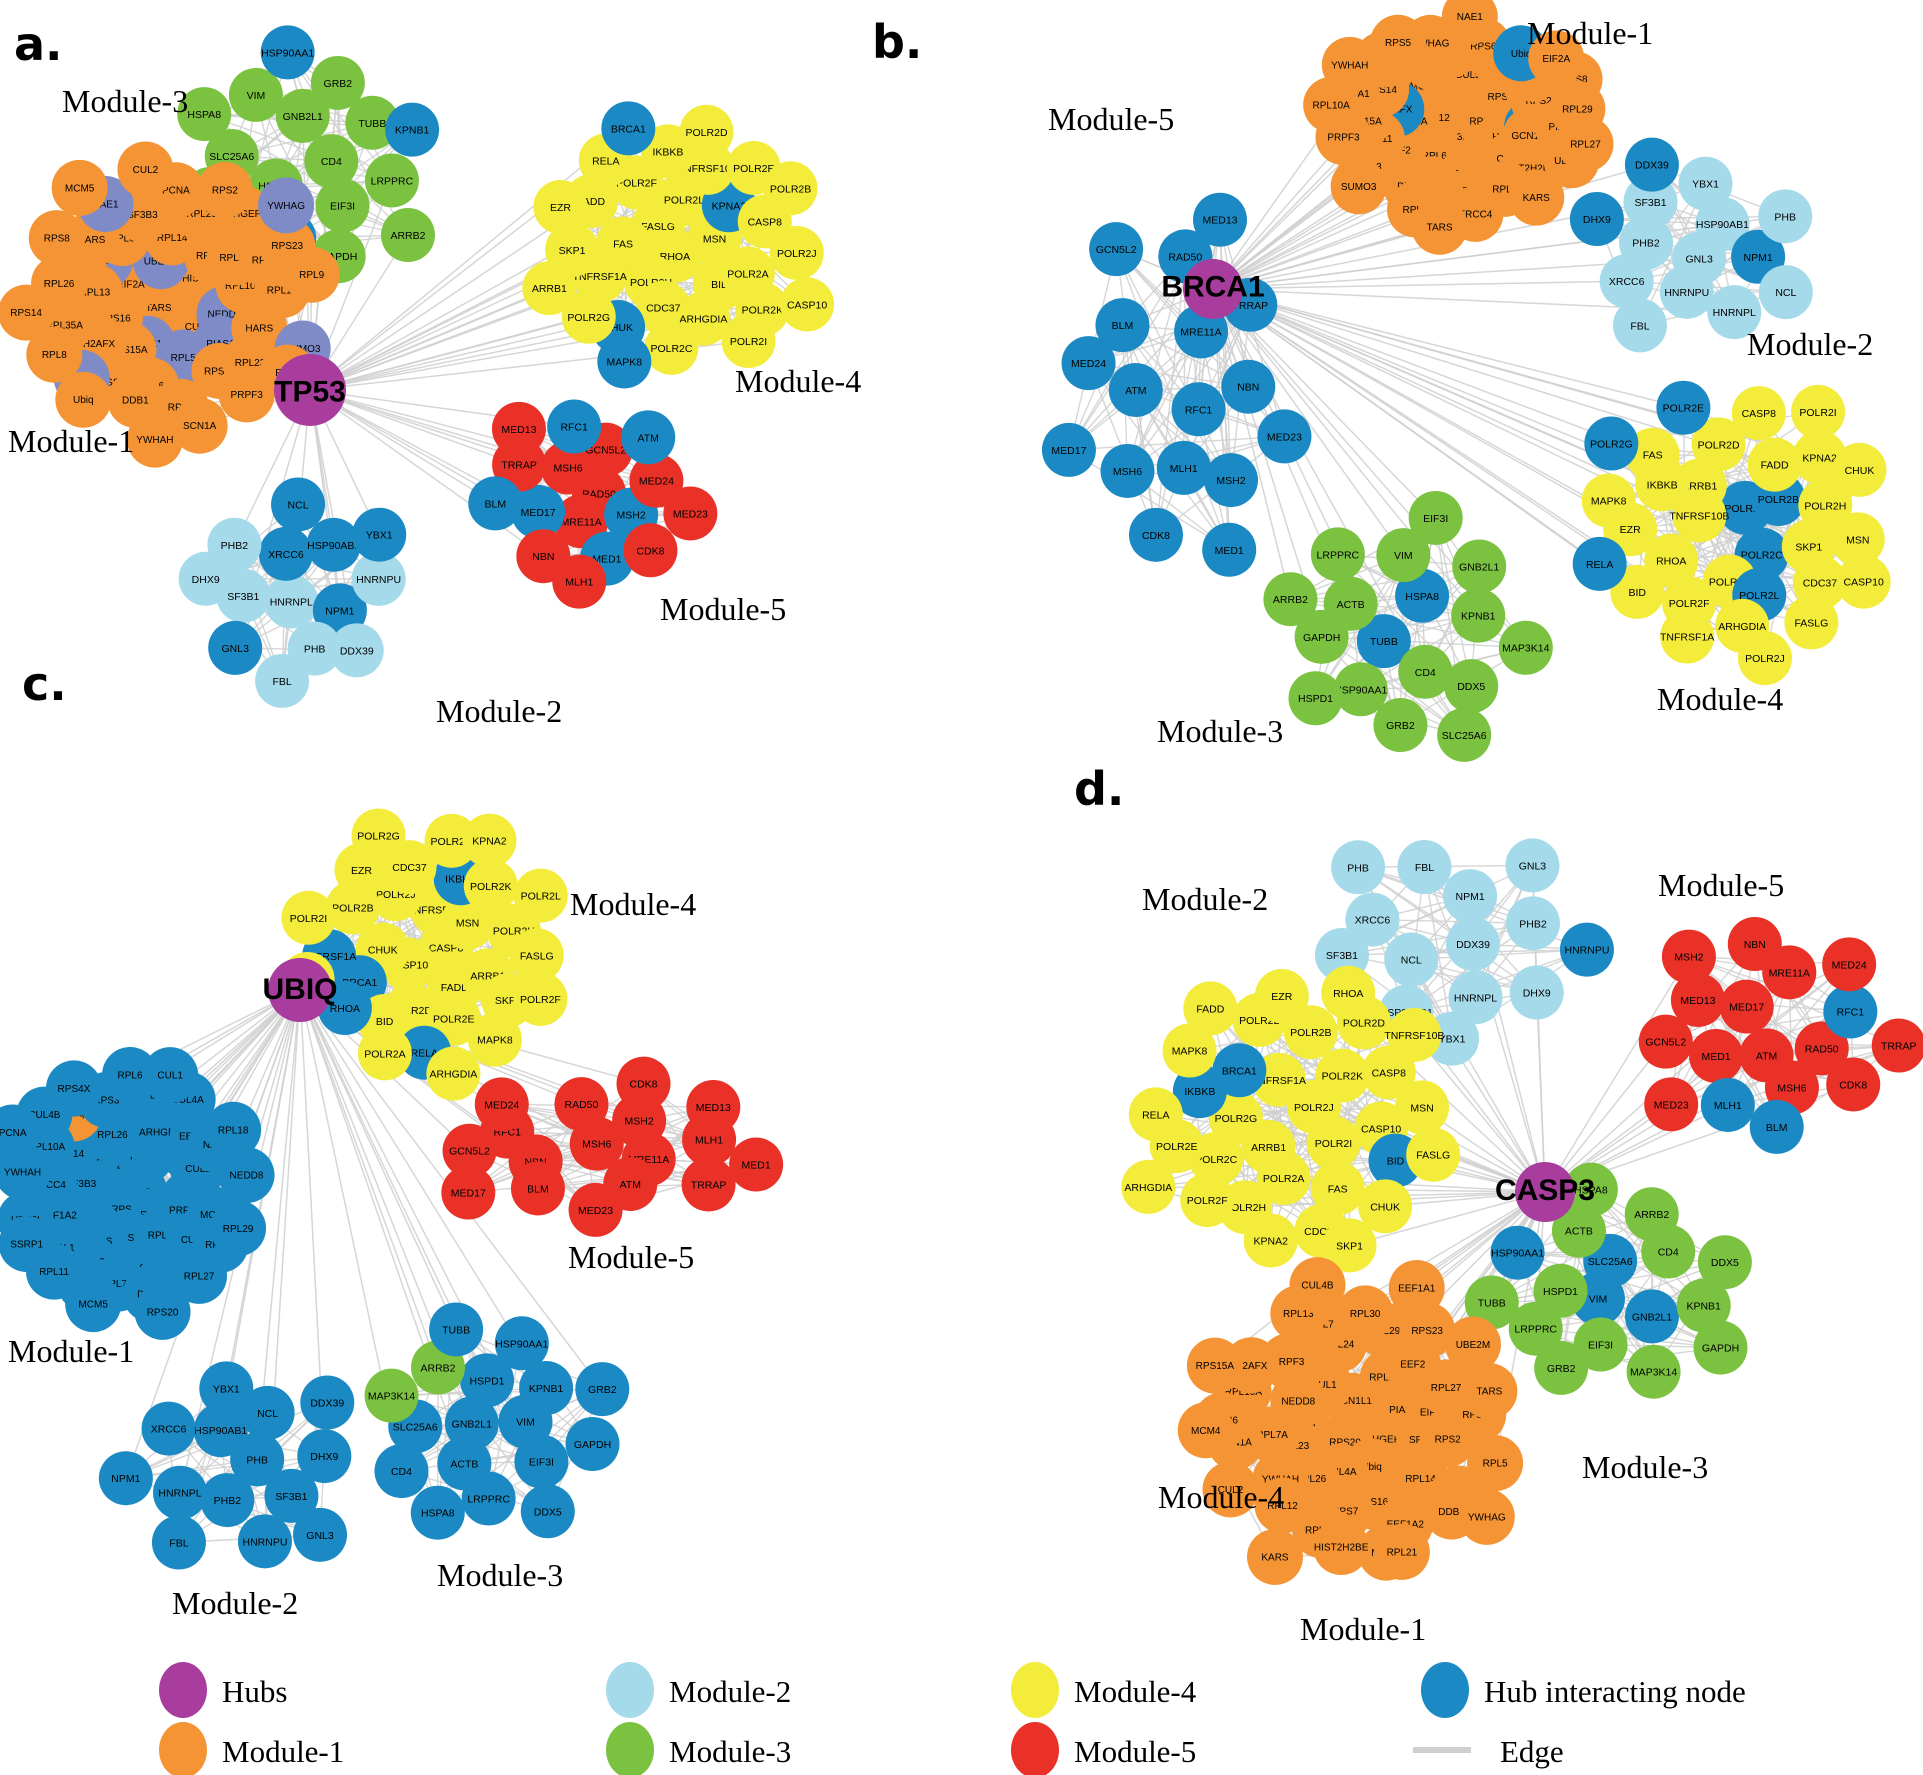 The width and height of the screenshot is (1923, 1775). What do you see at coordinates (1349, 1246) in the screenshot?
I see `node-label-SKP1: SKP1` at bounding box center [1349, 1246].